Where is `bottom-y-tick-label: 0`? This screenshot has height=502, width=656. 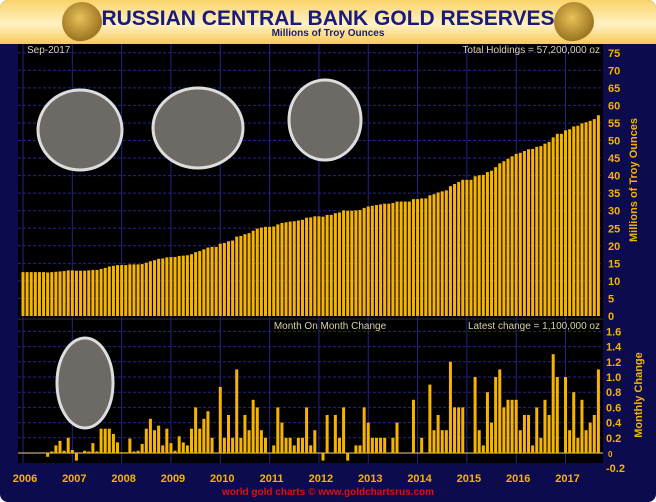
bottom-y-tick-label: 0 is located at coordinates (610, 454).